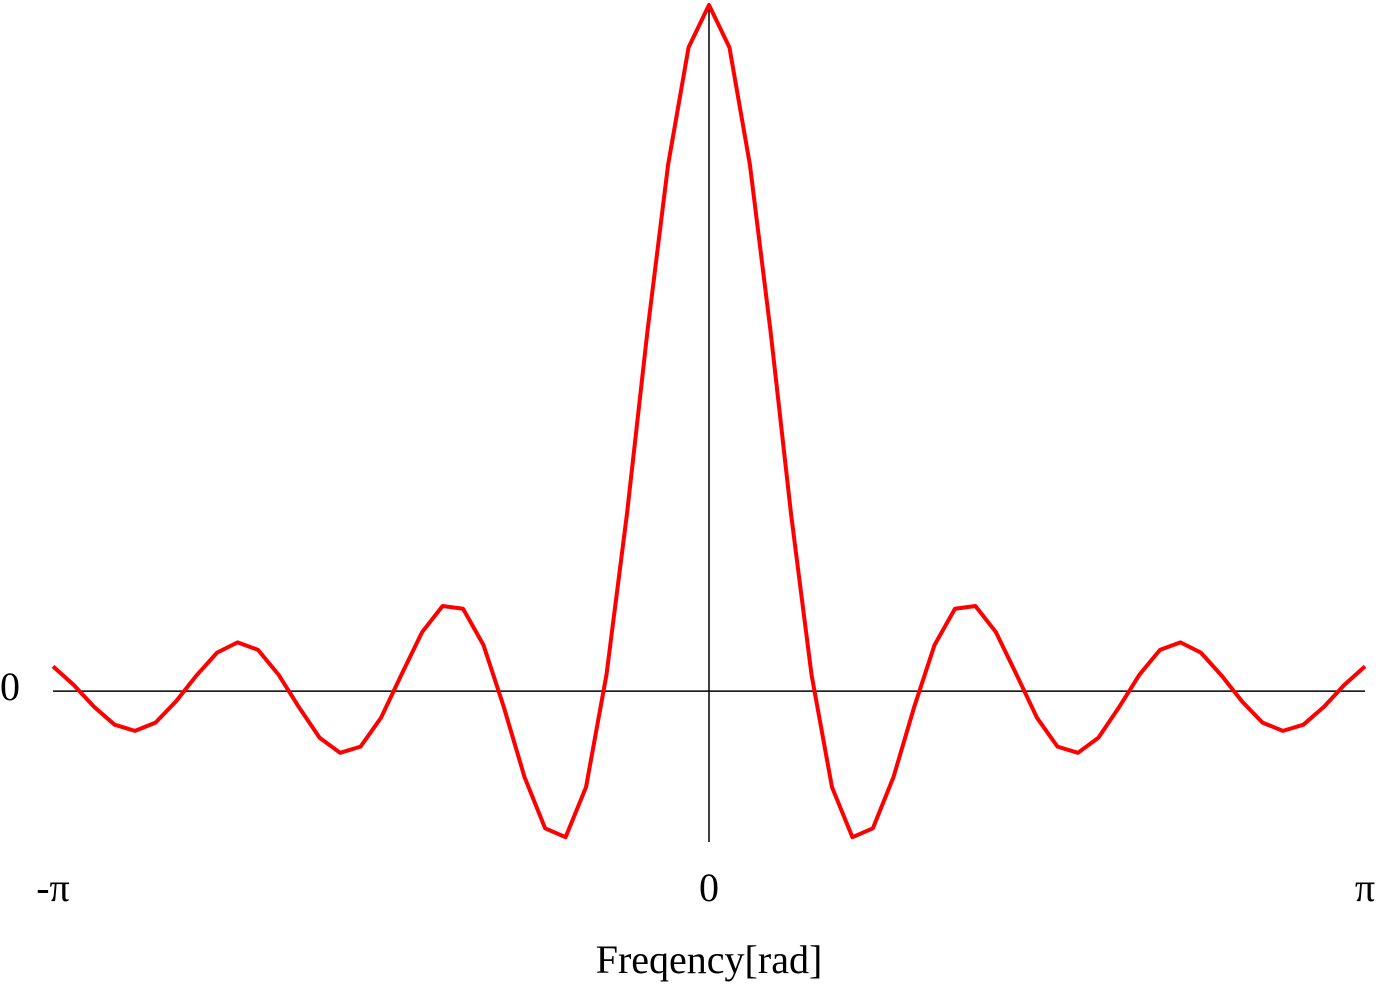  Describe the element at coordinates (10, 686) in the screenshot. I see `y-tick-label: 0` at that location.